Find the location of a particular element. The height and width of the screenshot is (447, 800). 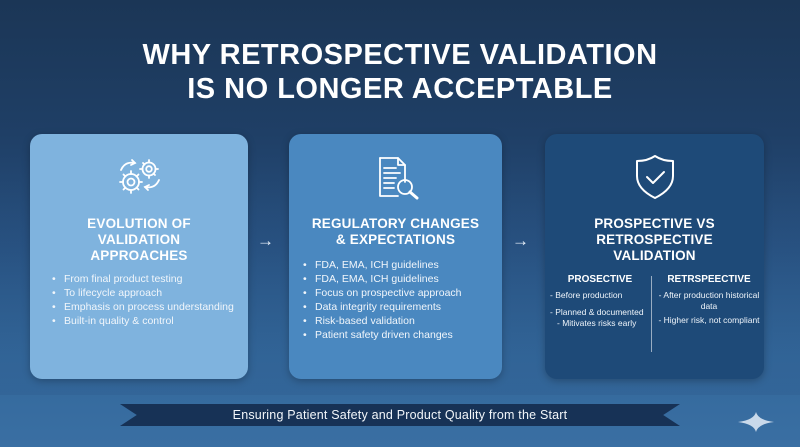

card-title-line: RETROSPECTIVE is located at coordinates (654, 239).